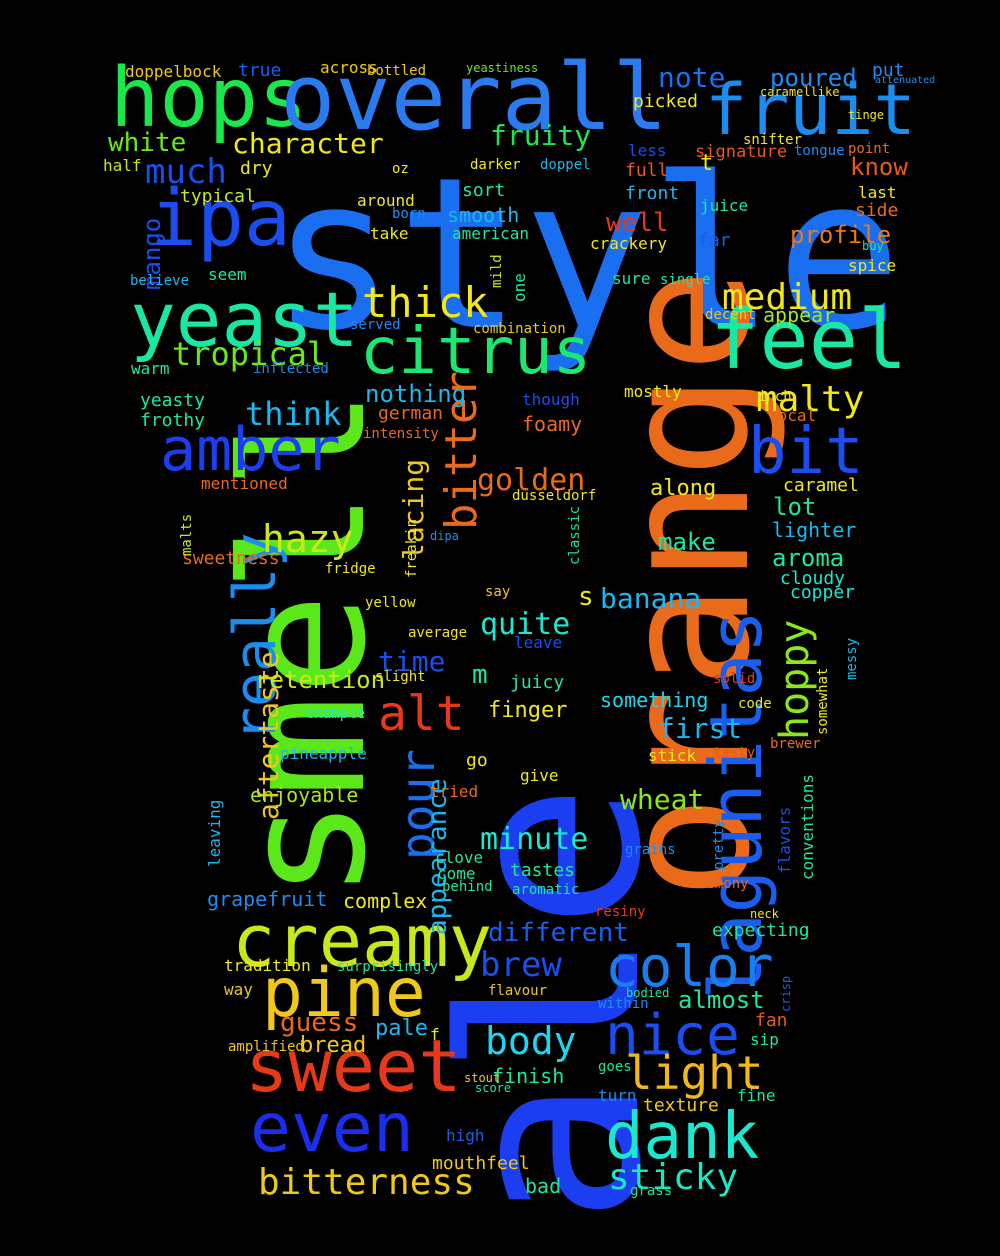 This screenshot has height=1256, width=1000. I want to click on cloud-word: mouthfeel, so click(481, 1163).